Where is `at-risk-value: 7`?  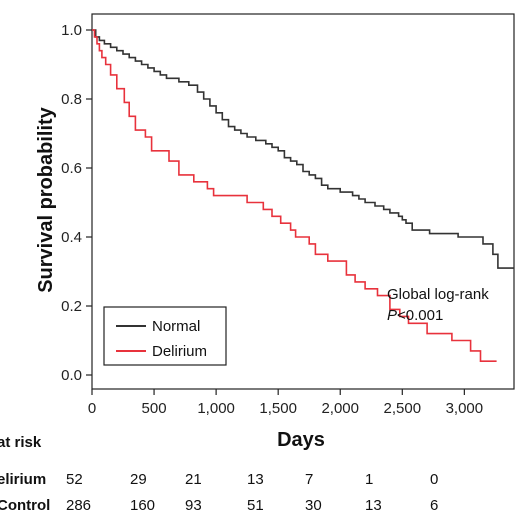 at-risk-value: 7 is located at coordinates (309, 479).